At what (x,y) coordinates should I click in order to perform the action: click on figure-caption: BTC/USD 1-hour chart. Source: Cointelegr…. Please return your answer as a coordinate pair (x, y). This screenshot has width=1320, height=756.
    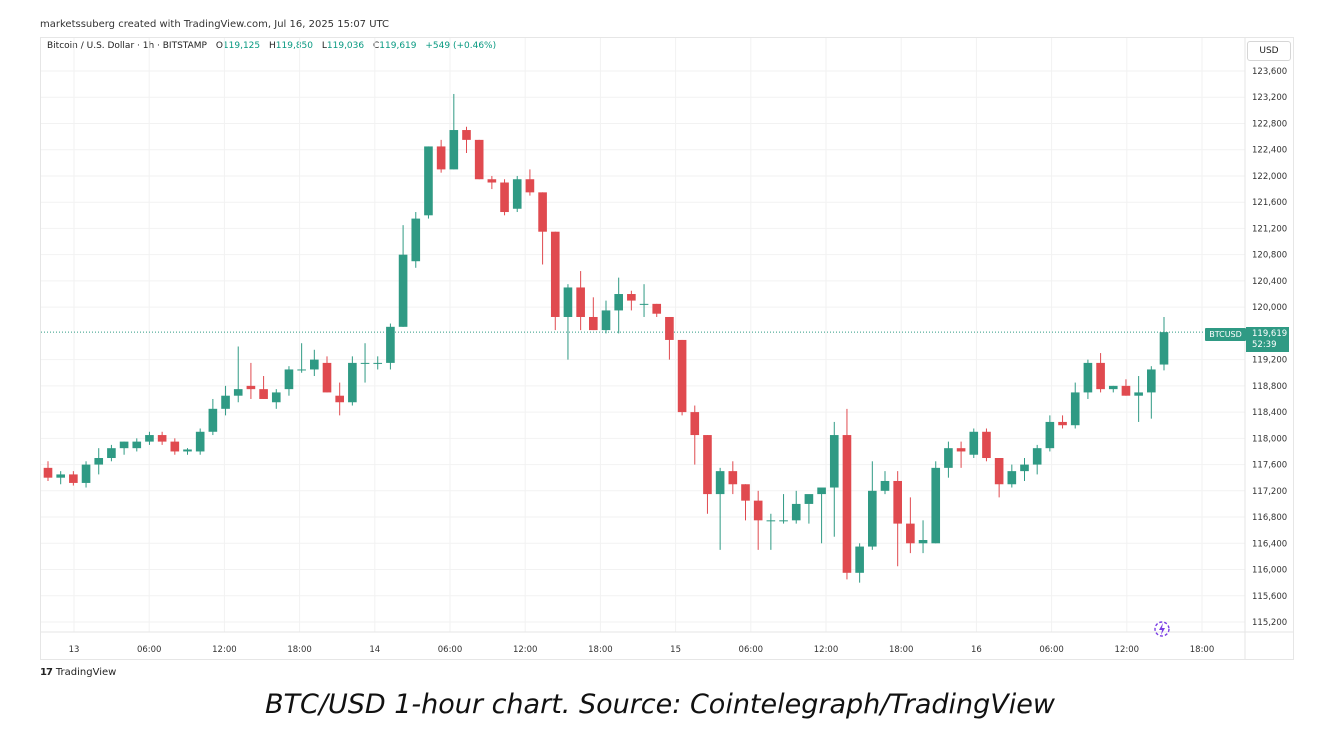
    Looking at the image, I should click on (660, 704).